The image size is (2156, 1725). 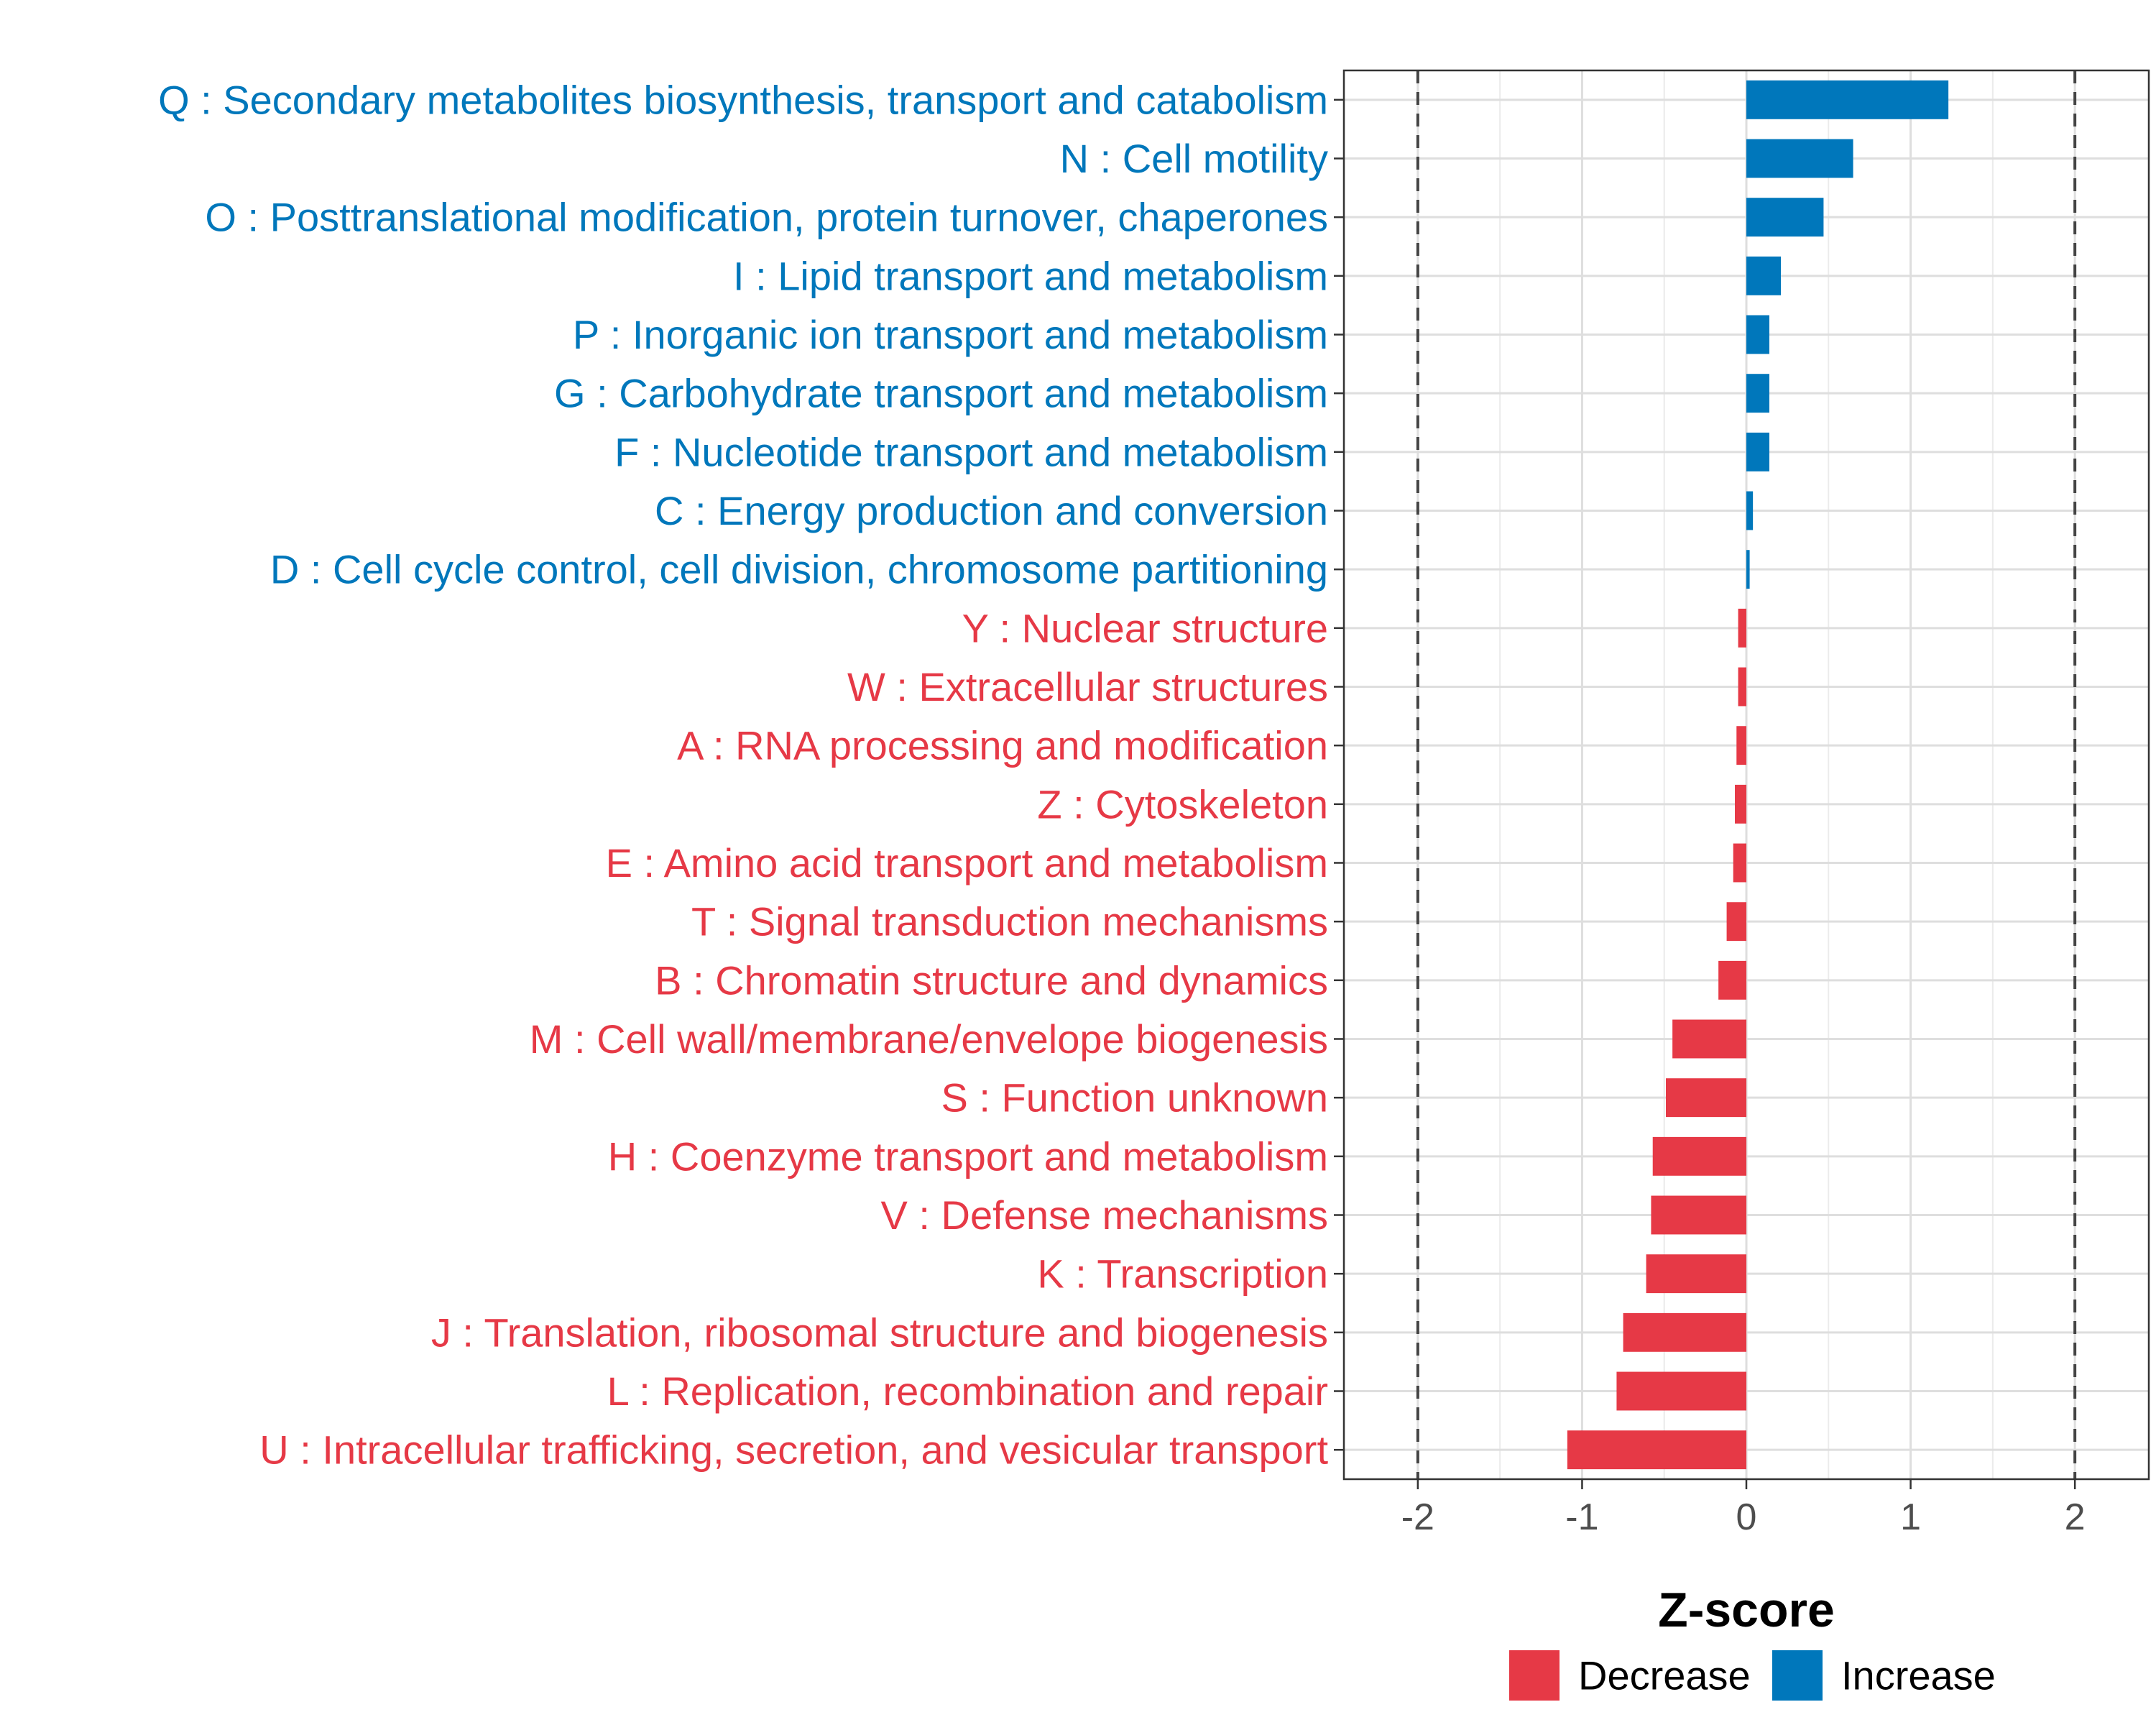 What do you see at coordinates (1699, 1156) in the screenshot?
I see `bar-h` at bounding box center [1699, 1156].